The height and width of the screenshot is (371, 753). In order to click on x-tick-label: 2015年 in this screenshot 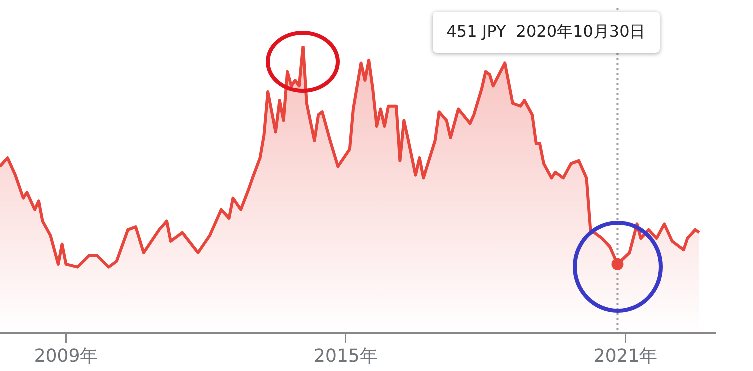, I will do `click(346, 356)`.